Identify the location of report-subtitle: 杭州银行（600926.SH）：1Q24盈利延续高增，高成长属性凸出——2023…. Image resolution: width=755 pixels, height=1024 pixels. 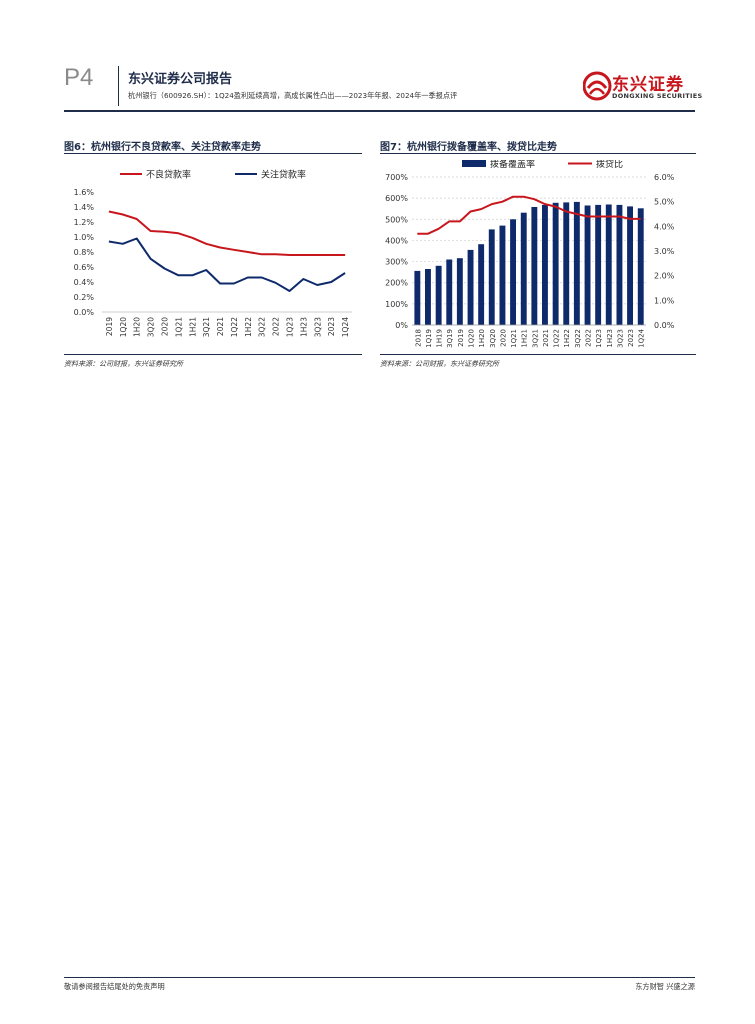
(293, 95).